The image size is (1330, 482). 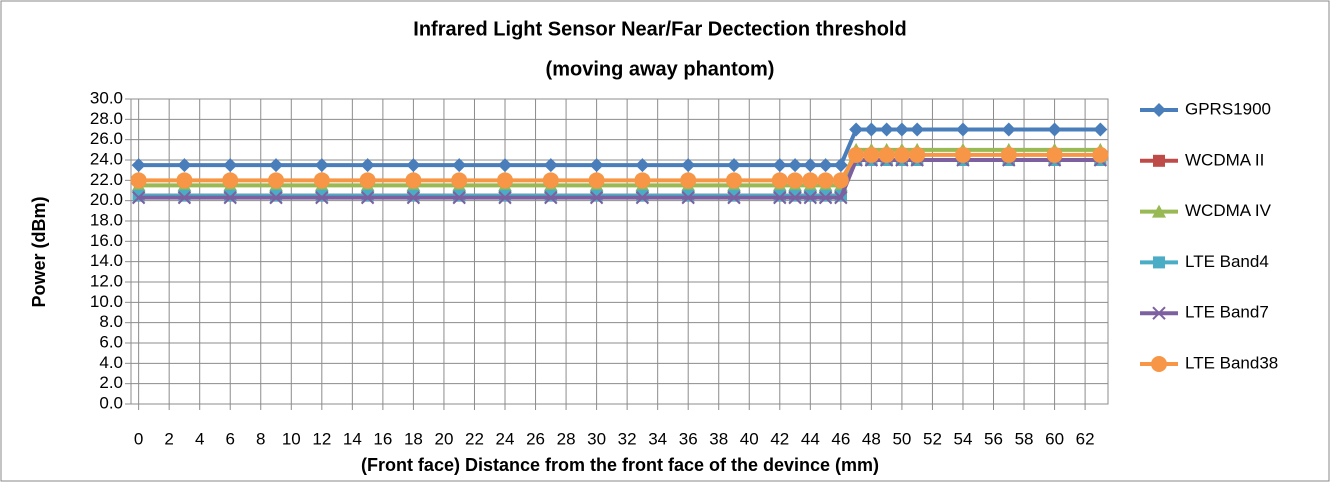 What do you see at coordinates (106, 280) in the screenshot?
I see `y-tick-label: 12.0` at bounding box center [106, 280].